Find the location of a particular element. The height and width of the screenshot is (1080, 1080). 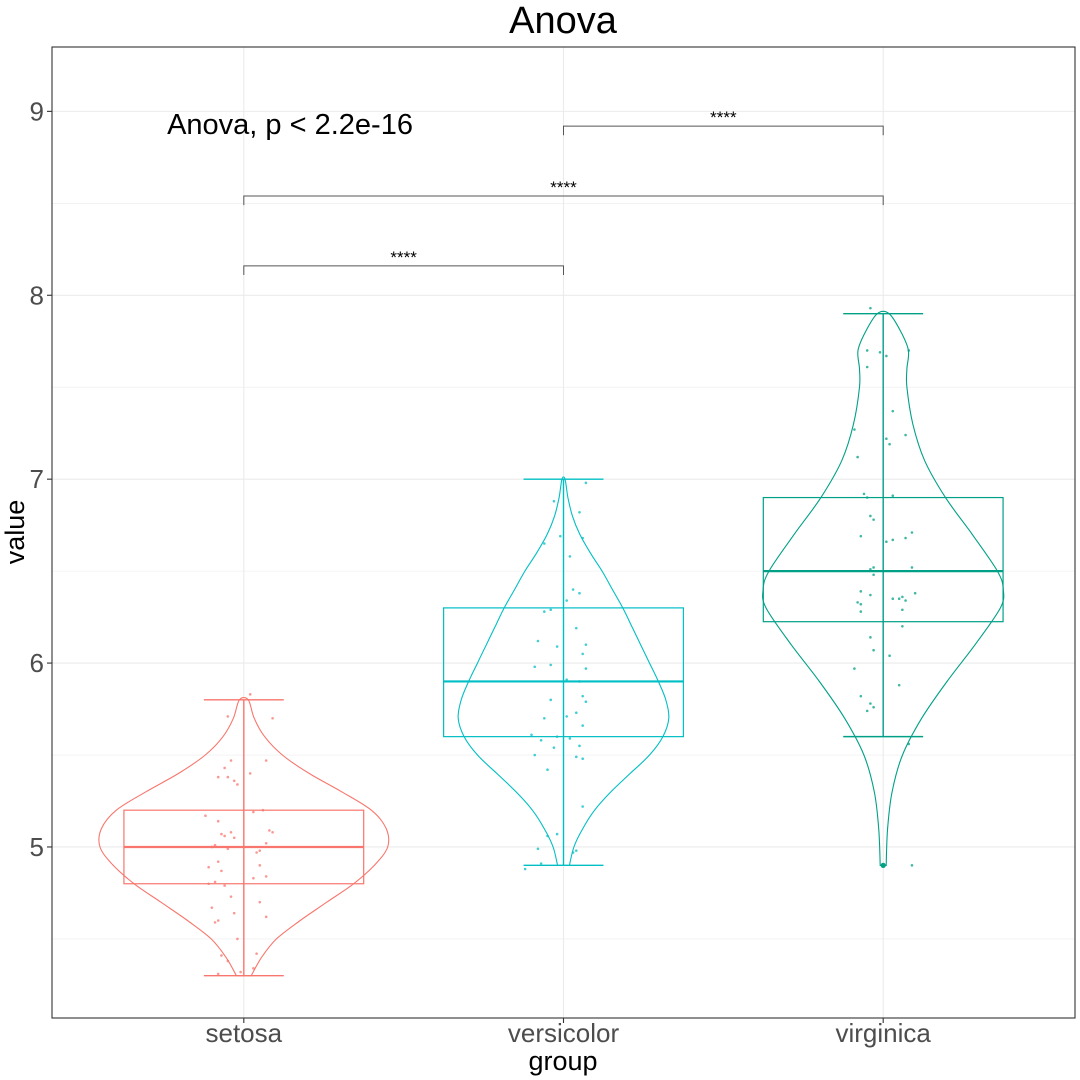

y-axis-title: value is located at coordinates (15, 532).